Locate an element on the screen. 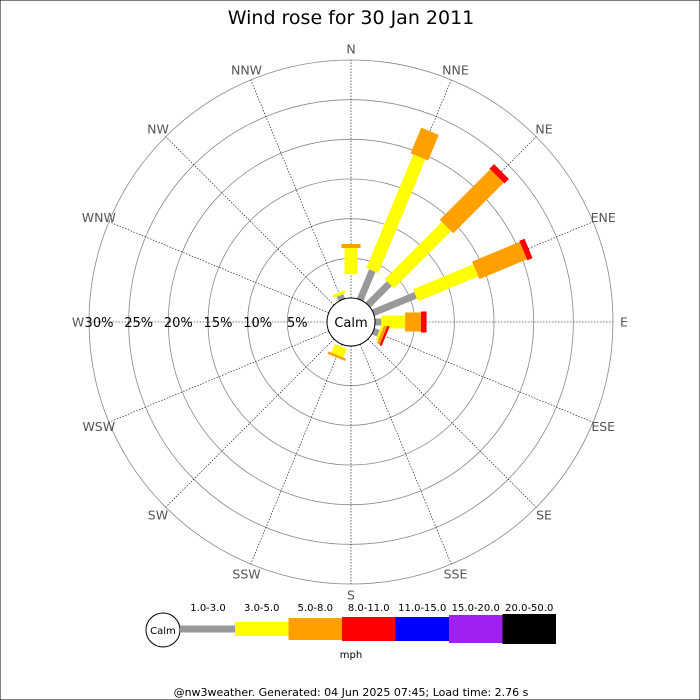 This screenshot has height=700, width=700. bar-ese-3.0-5.0 is located at coordinates (379, 334).